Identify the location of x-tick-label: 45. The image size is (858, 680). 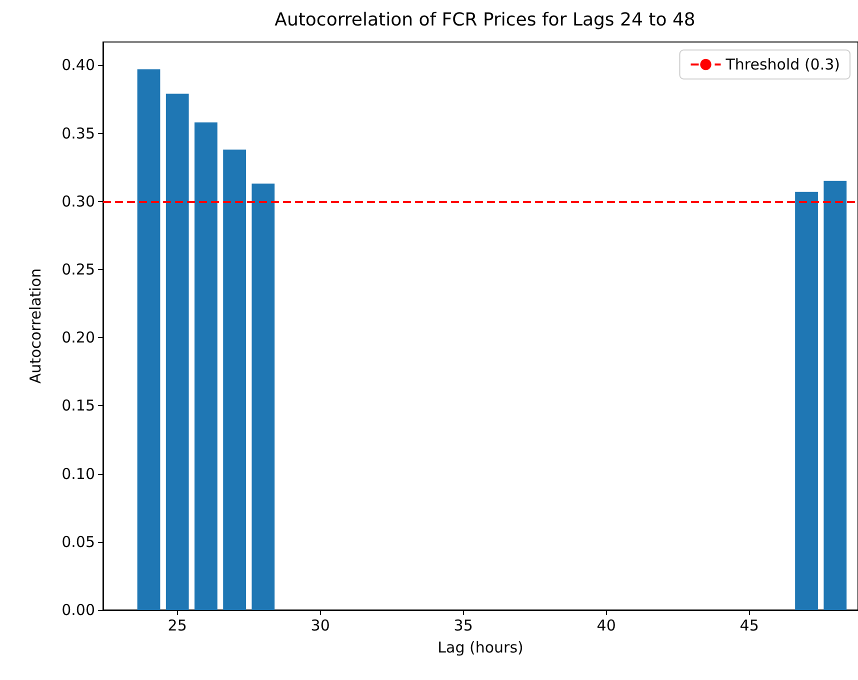
(749, 625).